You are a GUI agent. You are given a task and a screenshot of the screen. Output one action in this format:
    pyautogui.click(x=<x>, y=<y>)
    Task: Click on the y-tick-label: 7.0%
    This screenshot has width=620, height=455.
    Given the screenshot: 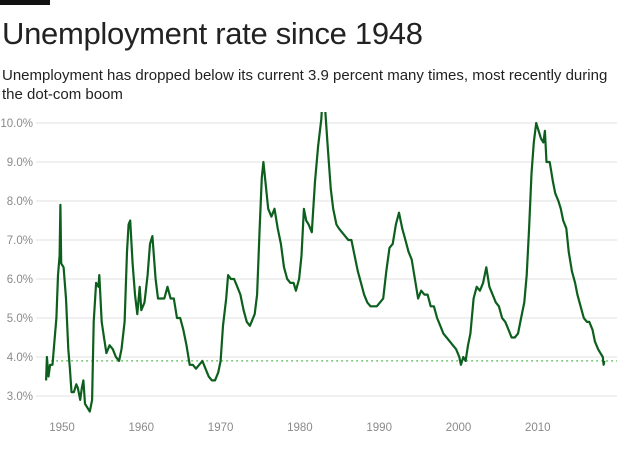 What is the action you would take?
    pyautogui.click(x=20, y=241)
    